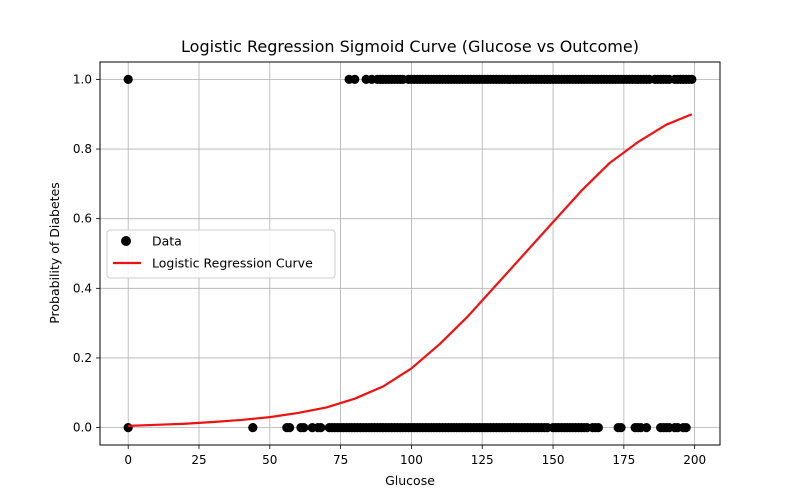  What do you see at coordinates (694, 460) in the screenshot?
I see `x-tick-label: 200` at bounding box center [694, 460].